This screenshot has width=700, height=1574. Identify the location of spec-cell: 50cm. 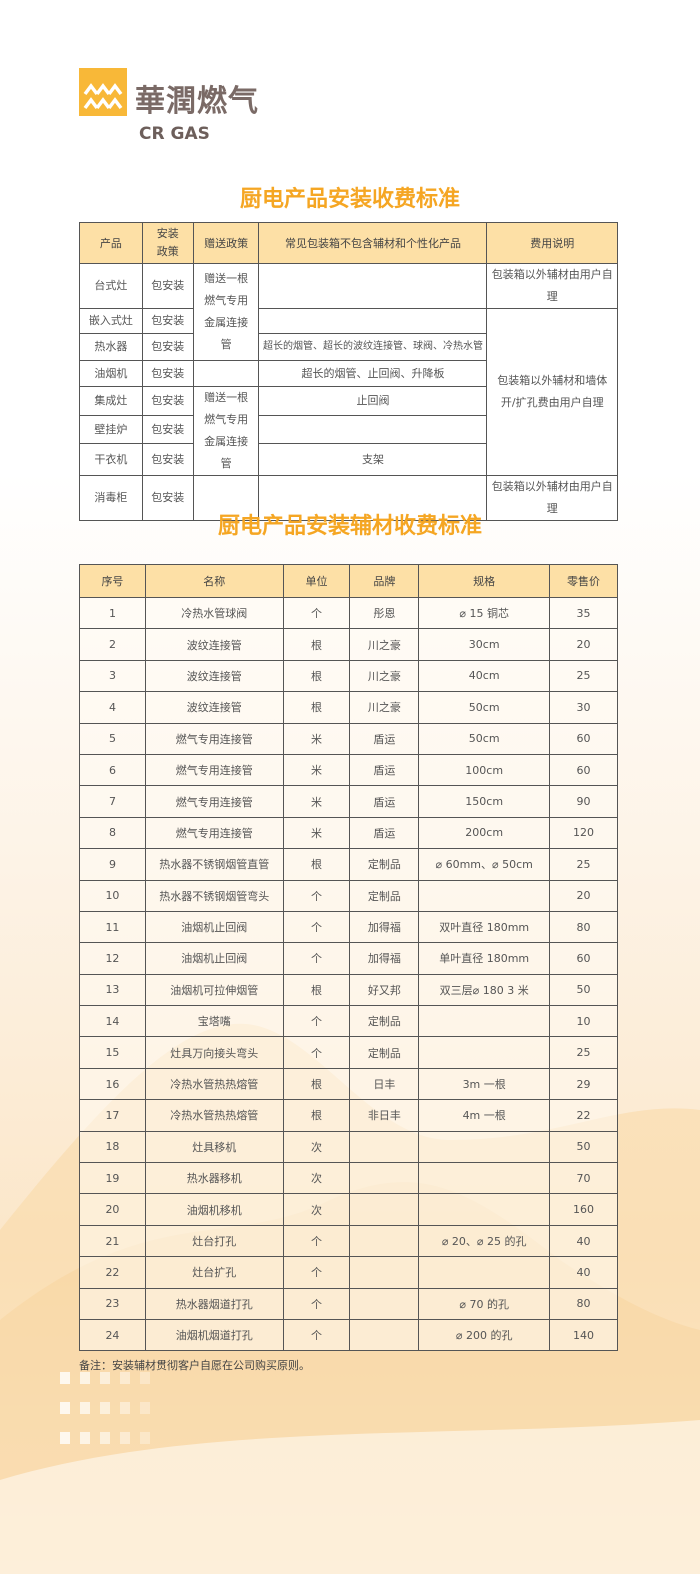
(484, 707).